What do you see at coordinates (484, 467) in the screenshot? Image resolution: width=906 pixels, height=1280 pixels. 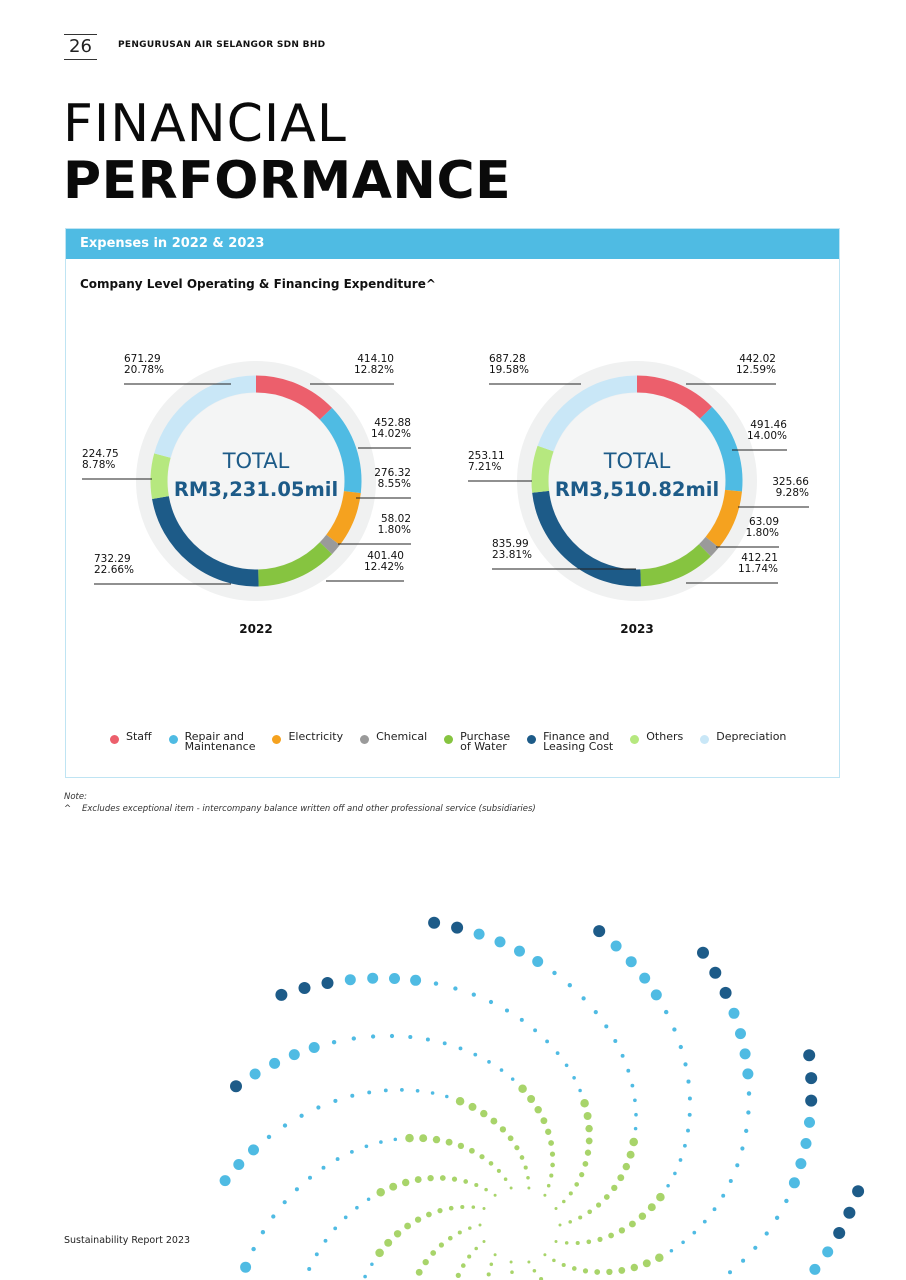 I see `data-label-percent: 7.21%` at bounding box center [484, 467].